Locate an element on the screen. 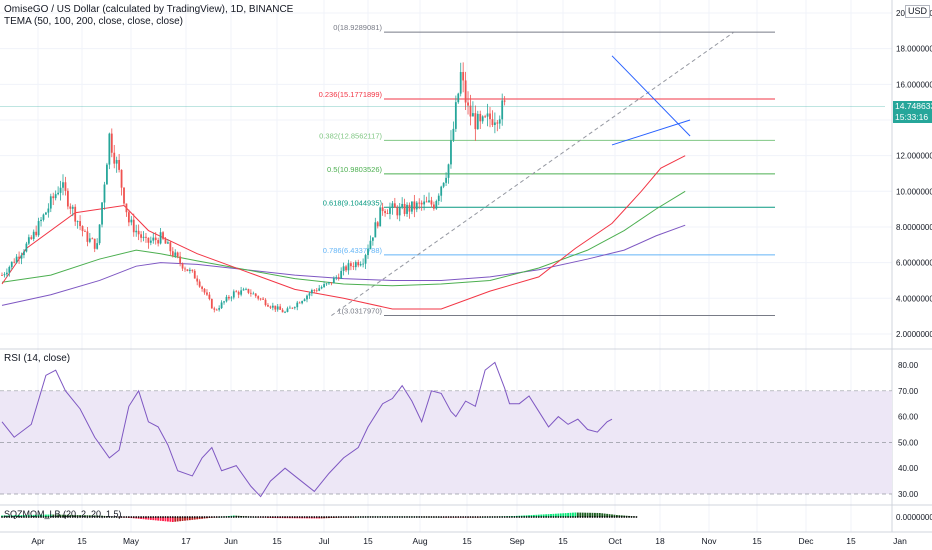  sqz-indicator-label: SQZMOM_LB (20, 2, 20, 1.5) is located at coordinates (63, 514).